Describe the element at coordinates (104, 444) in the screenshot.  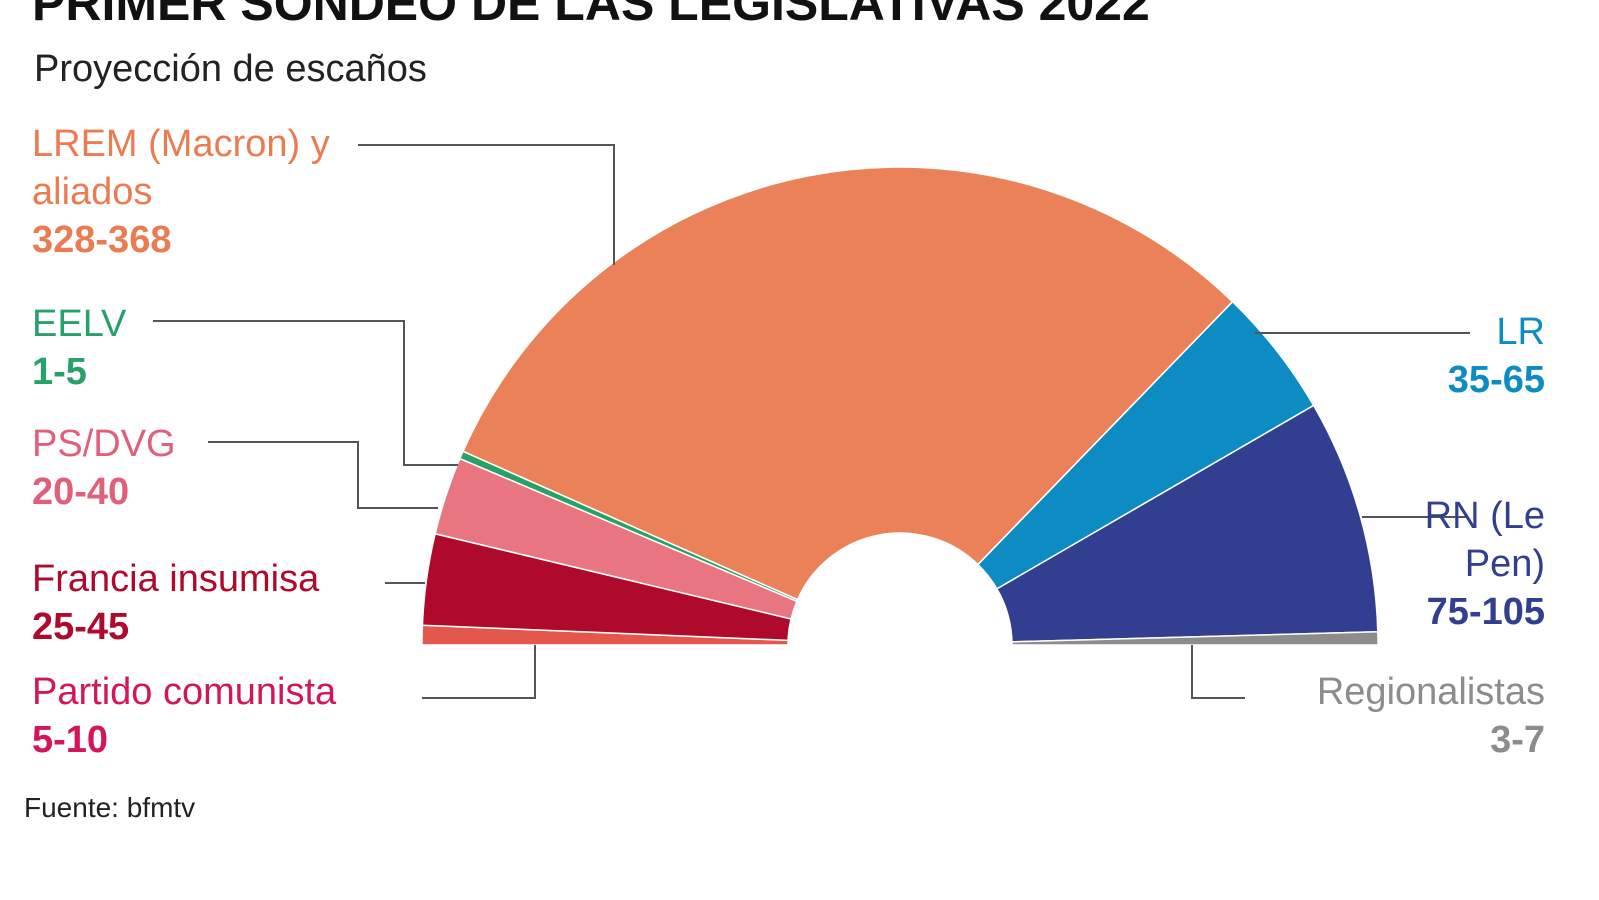
I see `category-label: PS/DVG` at that location.